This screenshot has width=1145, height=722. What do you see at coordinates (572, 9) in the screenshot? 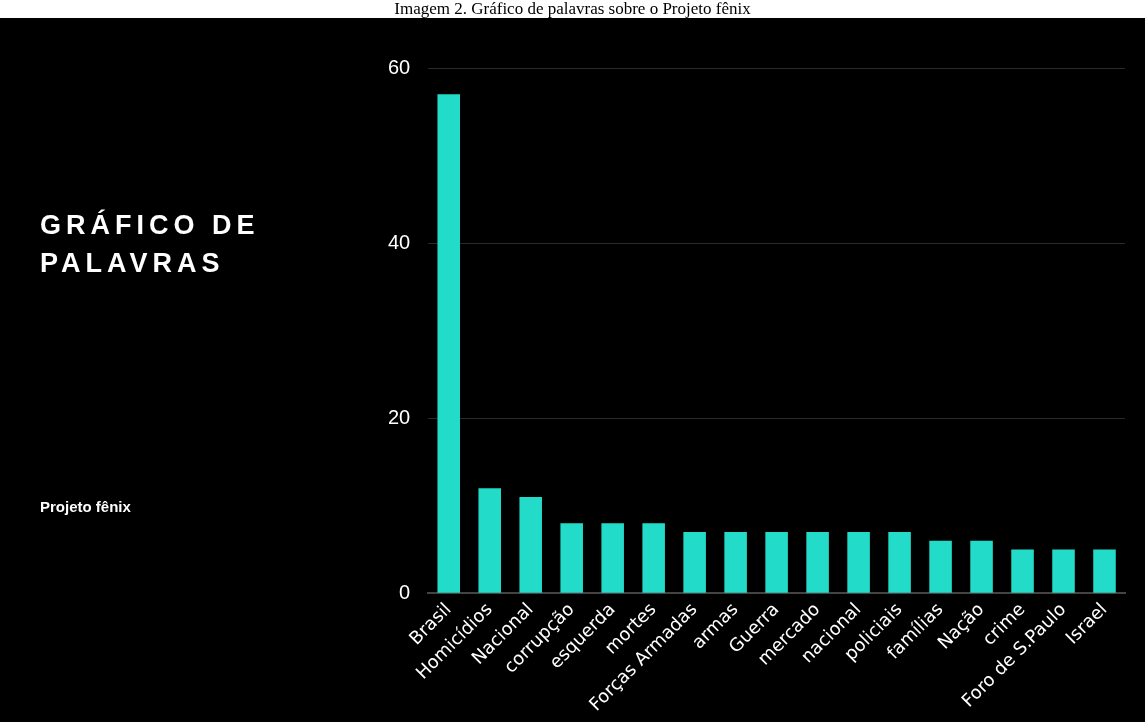
I see `text: Imagem 2. Gráfico de palavras sobre o Projeto fênix` at bounding box center [572, 9].